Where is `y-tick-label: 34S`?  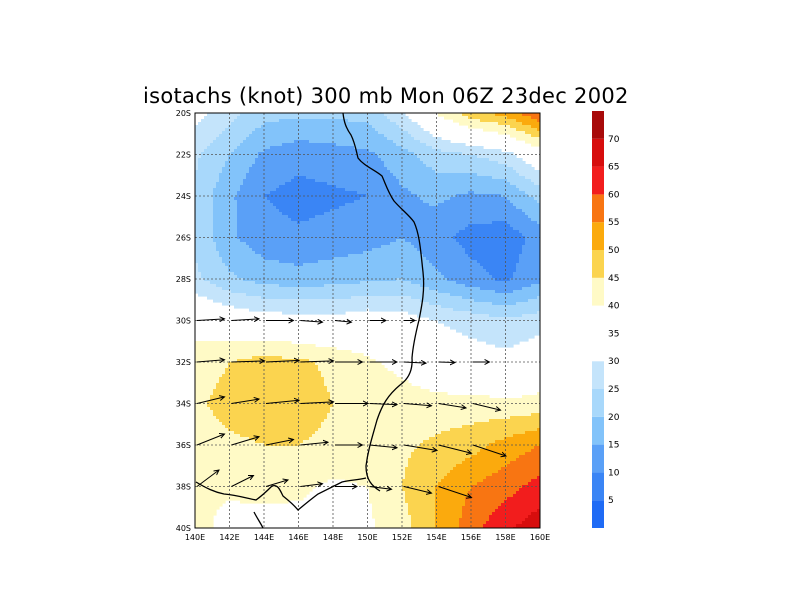 y-tick-label: 34S is located at coordinates (183, 404).